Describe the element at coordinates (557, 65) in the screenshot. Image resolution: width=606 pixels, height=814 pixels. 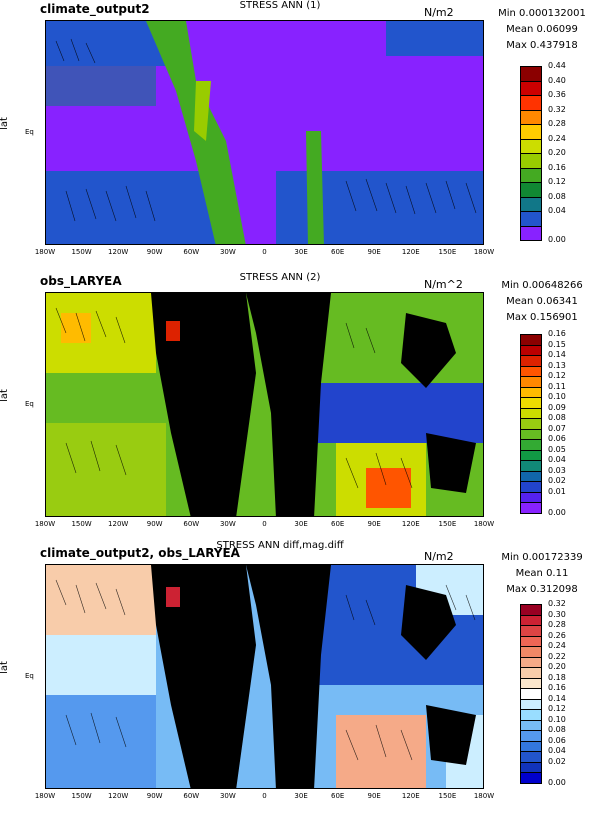
I see `colorbar-label: 0.44` at that location.